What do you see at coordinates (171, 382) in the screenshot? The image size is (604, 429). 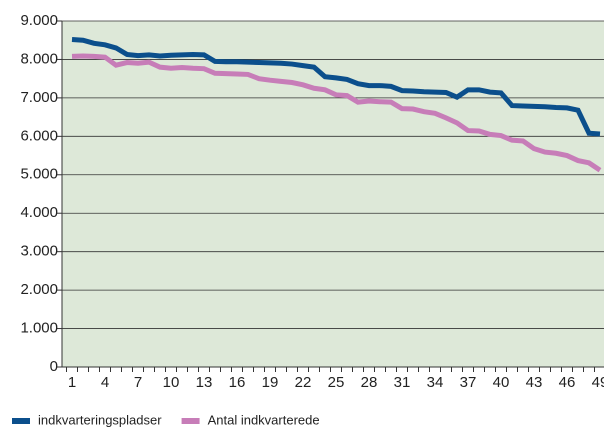 I see `x-tick-label: 10` at bounding box center [171, 382].